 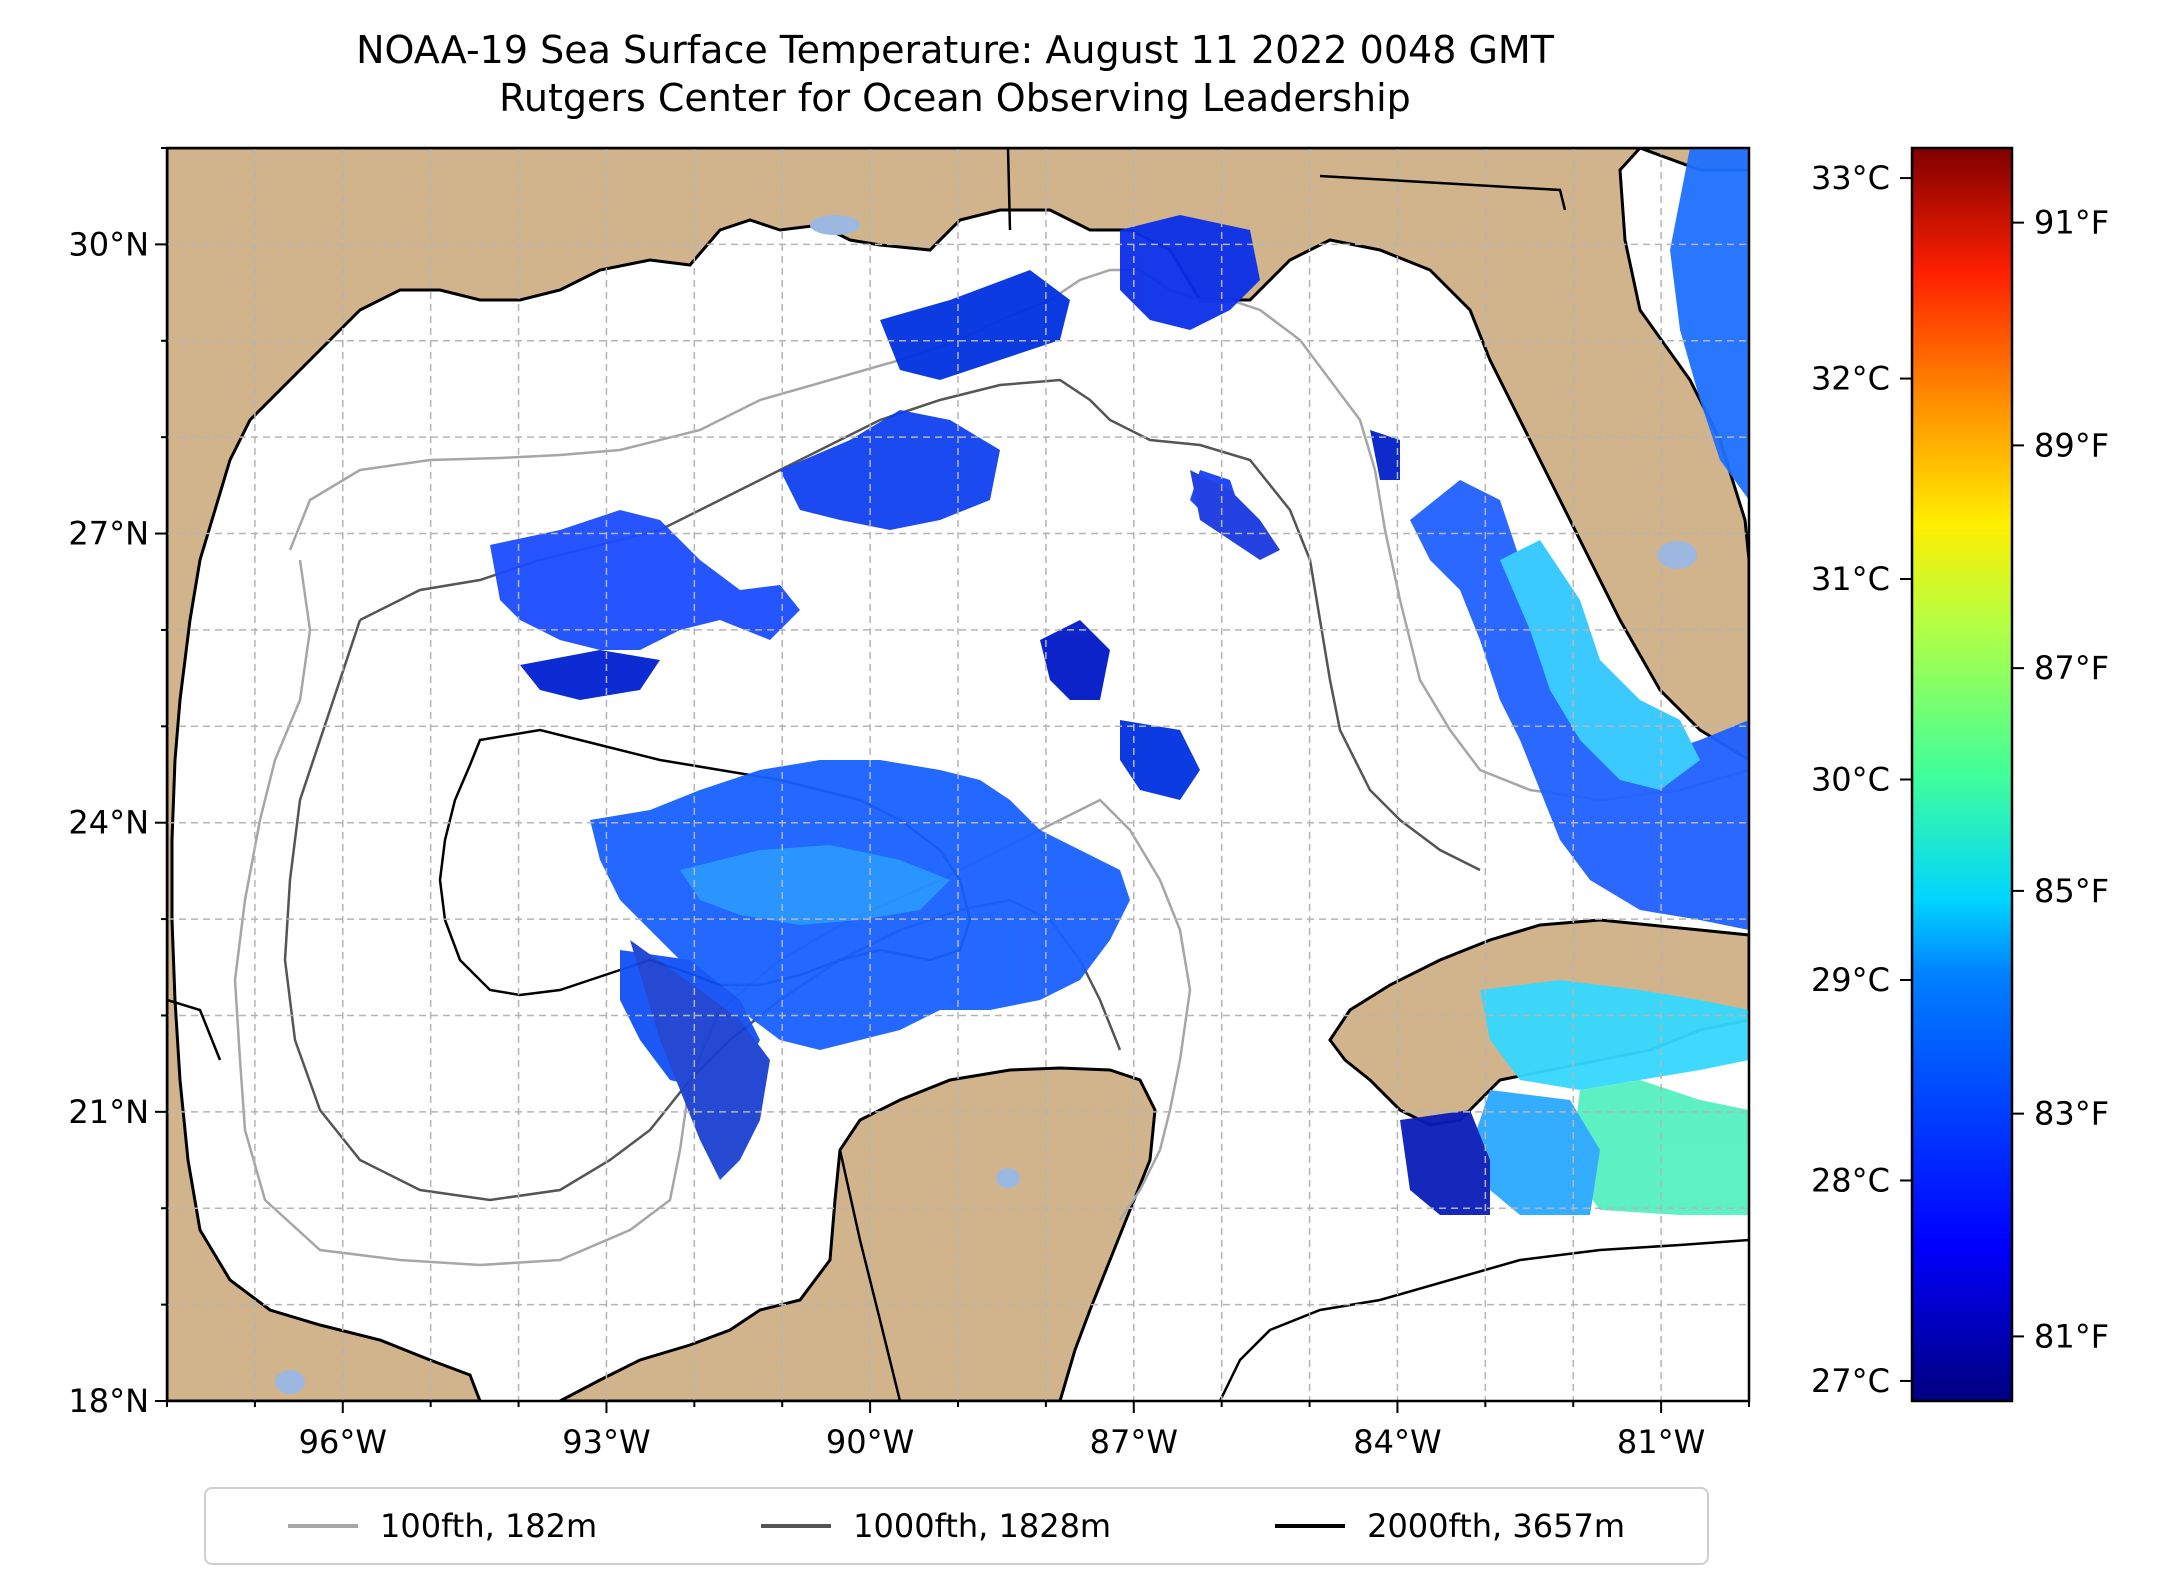 I want to click on legend-item-100fth: 100fth, 182m, so click(x=442, y=1526).